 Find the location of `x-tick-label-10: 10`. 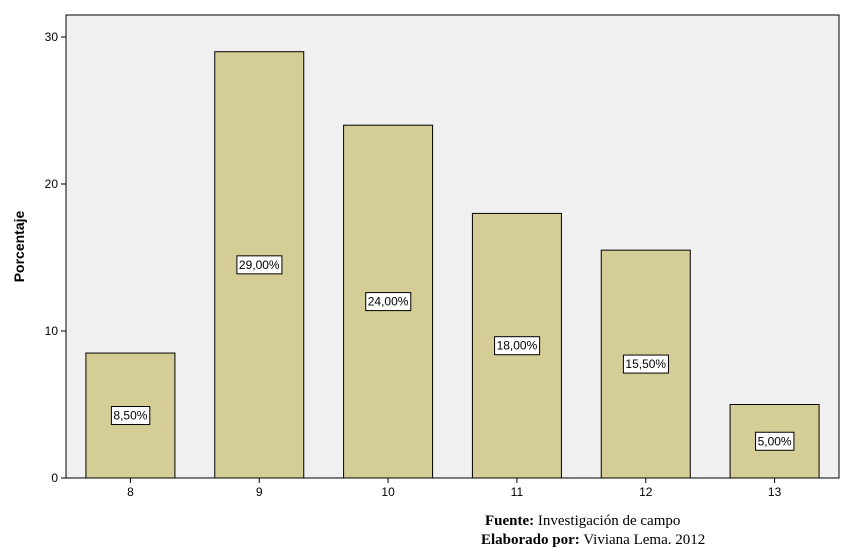

x-tick-label-10: 10 is located at coordinates (388, 492).